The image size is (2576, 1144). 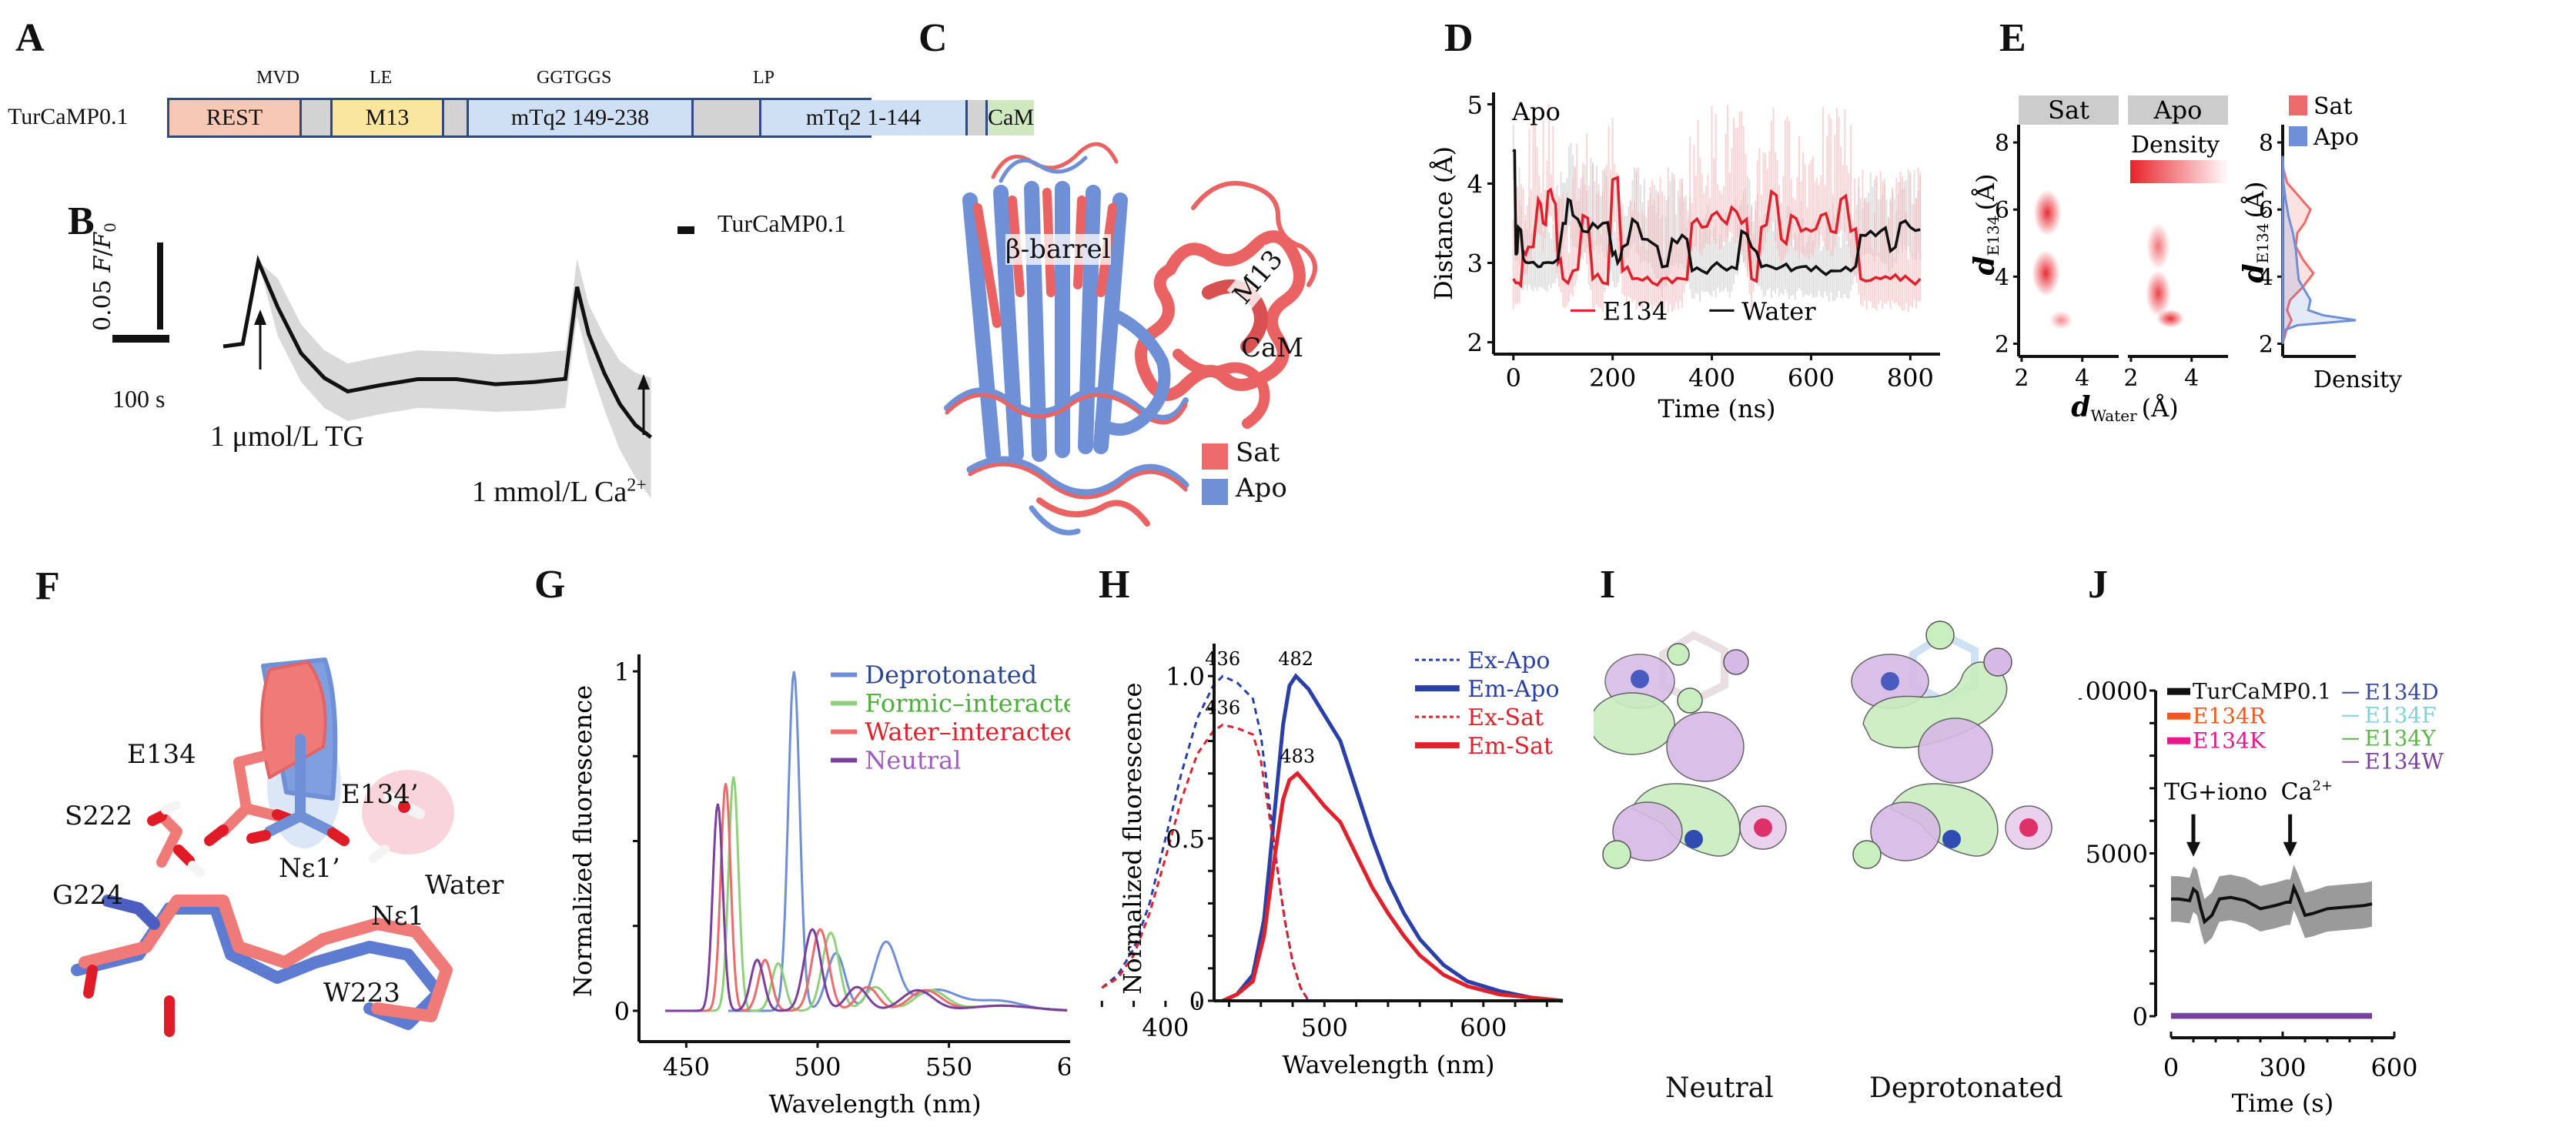 What do you see at coordinates (403, 362) in the screenshot?
I see `chart-b` at bounding box center [403, 362].